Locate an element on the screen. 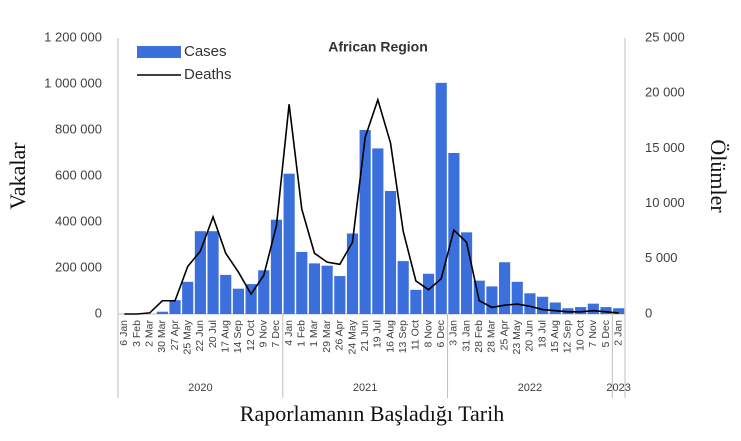 The image size is (741, 441). x-tick-label: 14 Sep is located at coordinates (238, 336).